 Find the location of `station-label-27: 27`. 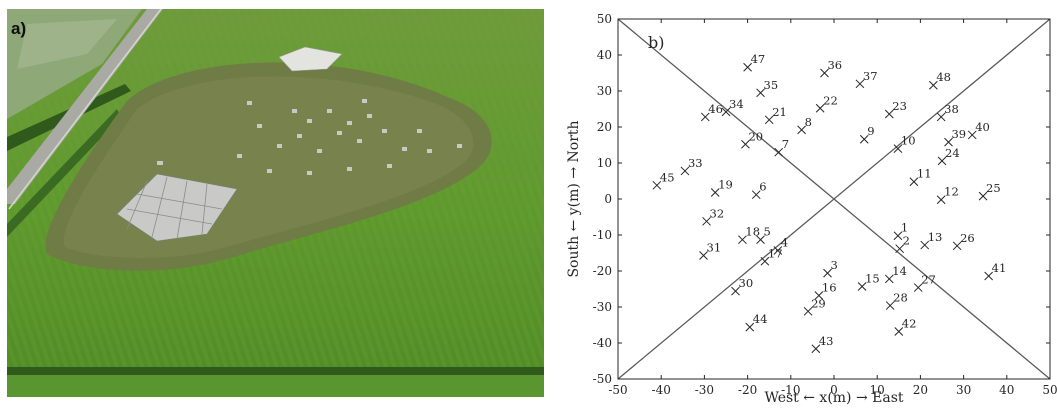

station-label-27: 27 is located at coordinates (928, 280).